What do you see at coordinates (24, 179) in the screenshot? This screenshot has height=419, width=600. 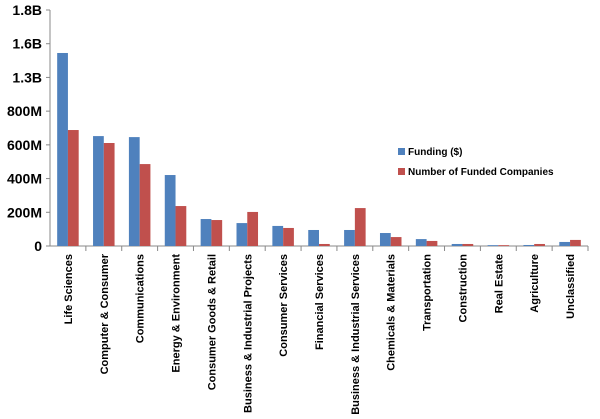 I see `y-tick-label: 400M` at bounding box center [24, 179].